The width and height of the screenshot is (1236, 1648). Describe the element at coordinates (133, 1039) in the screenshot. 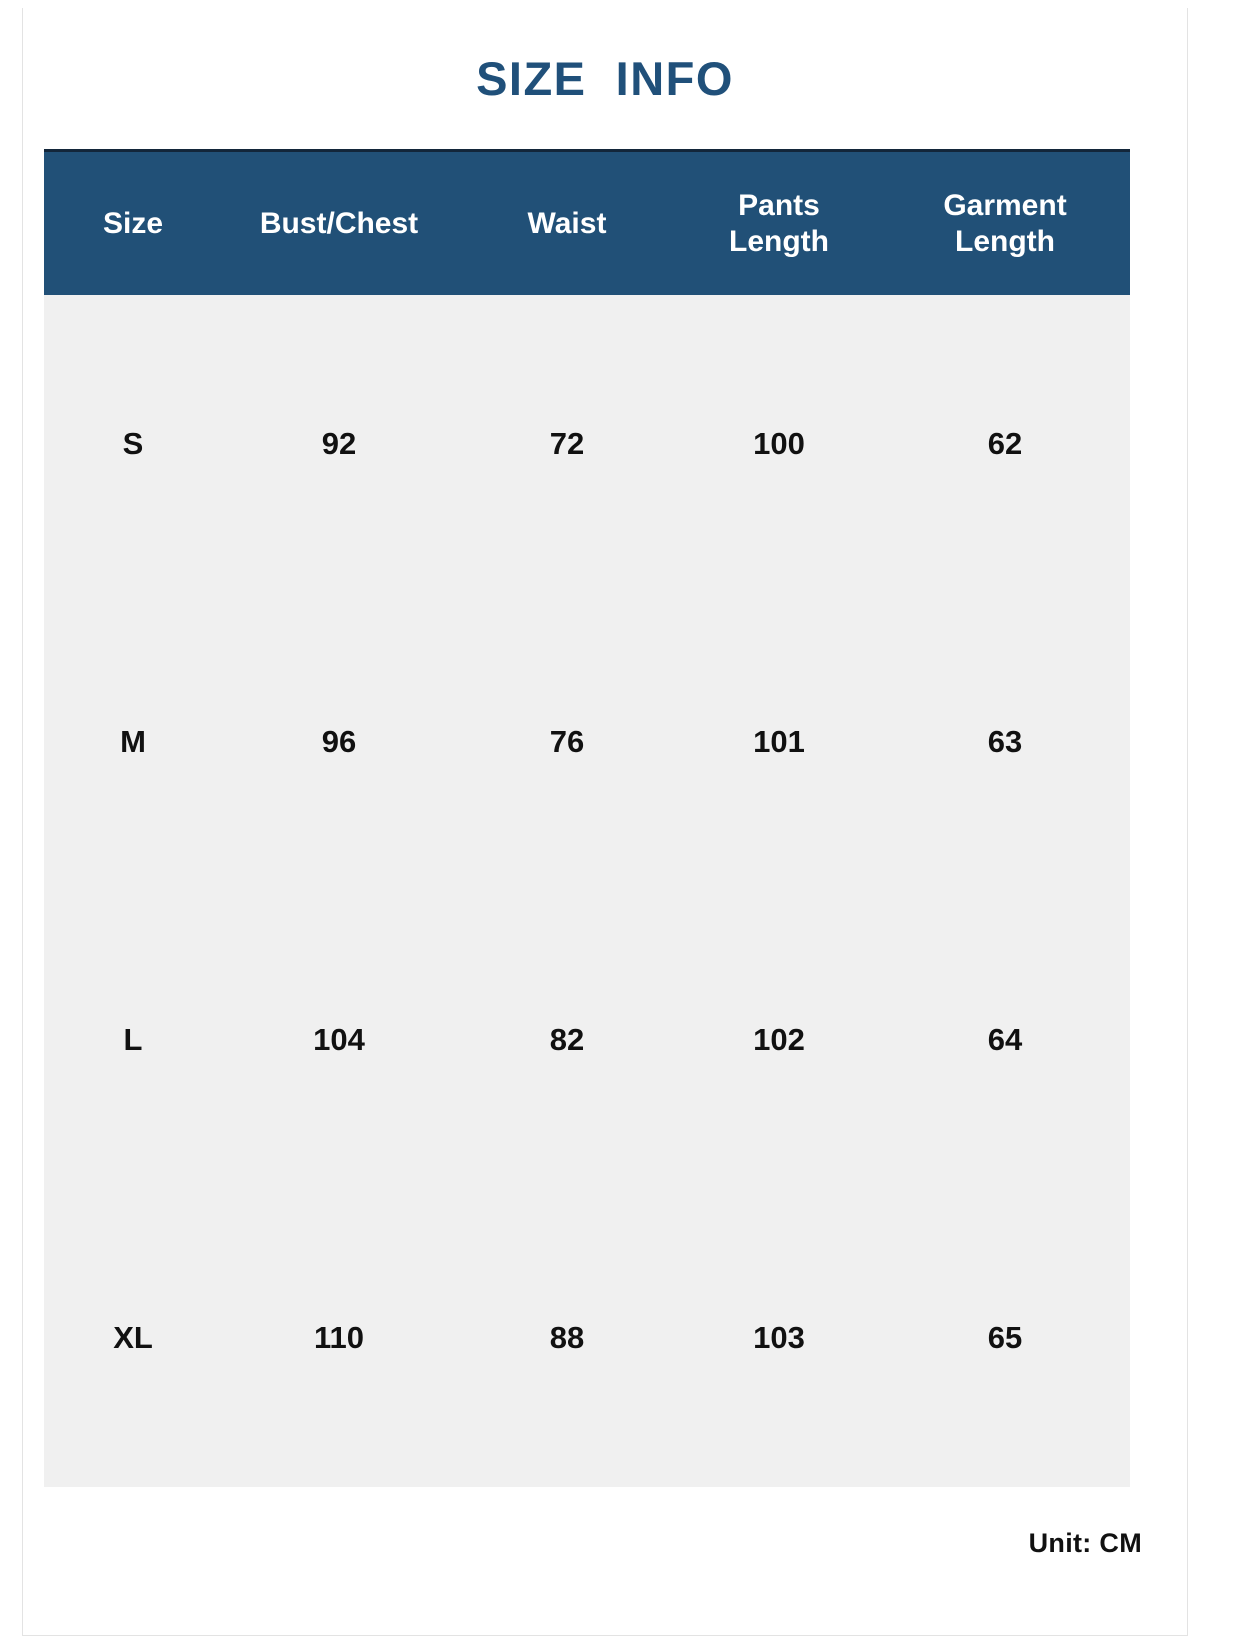

I see `cell-size: L` at that location.